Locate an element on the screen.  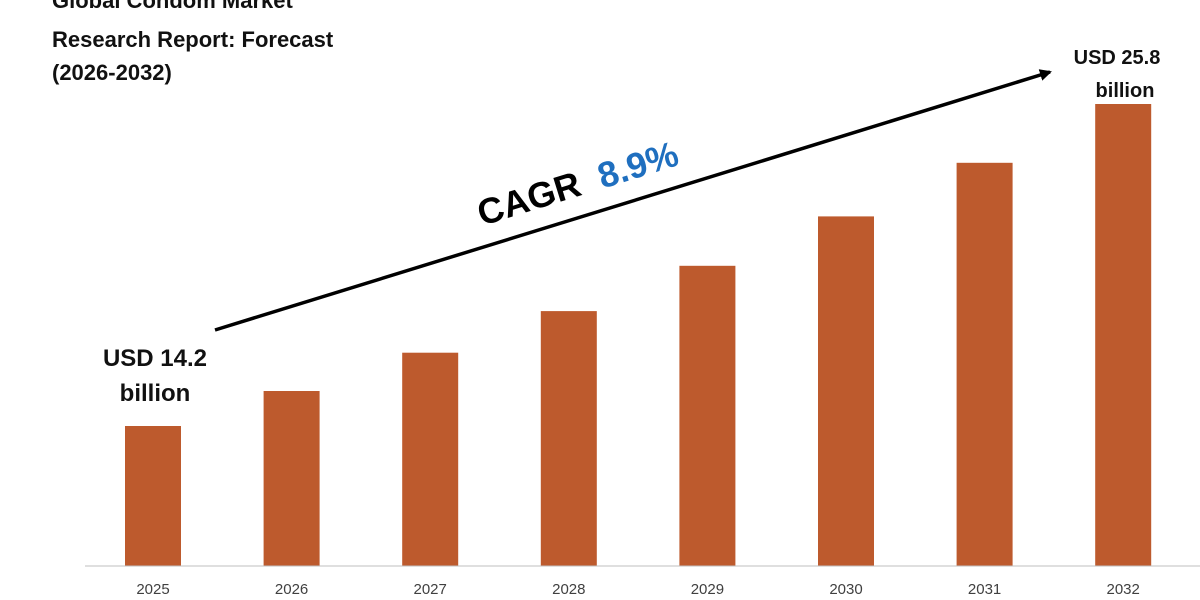
end-value-line-1: USD 25.8 is located at coordinates (1117, 58).